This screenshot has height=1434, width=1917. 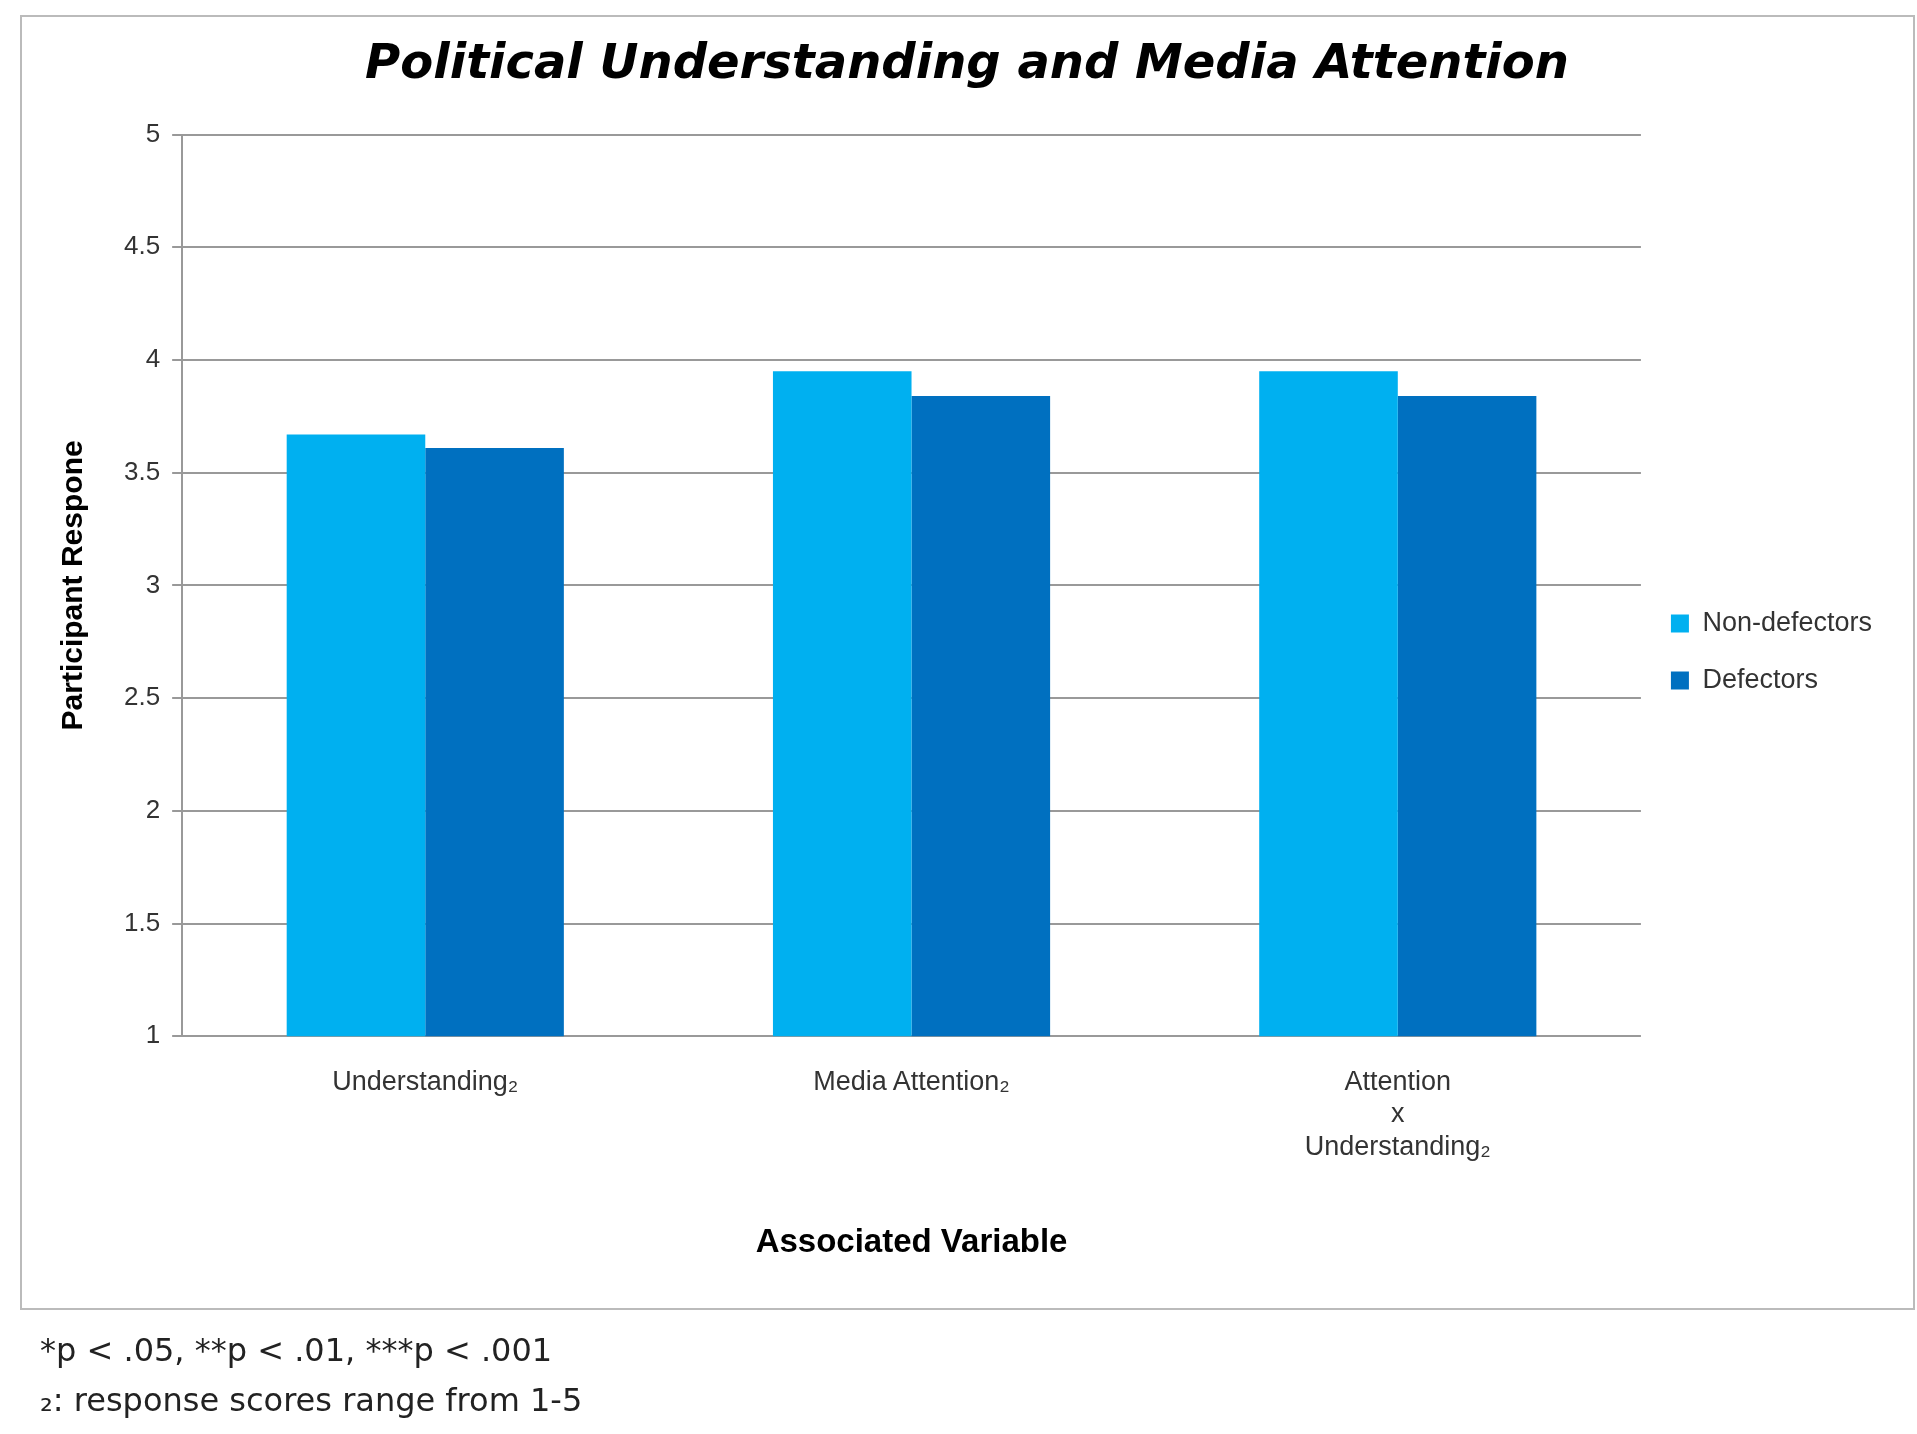 I want to click on y-axis-title: Participant Respone, so click(x=72, y=585).